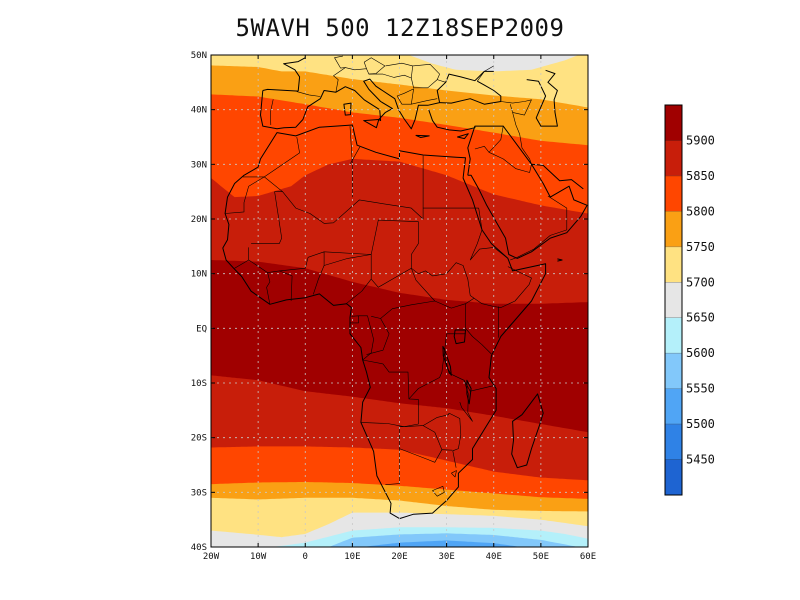  What do you see at coordinates (463, 136) in the screenshot?
I see `cyprus-coastline` at bounding box center [463, 136].